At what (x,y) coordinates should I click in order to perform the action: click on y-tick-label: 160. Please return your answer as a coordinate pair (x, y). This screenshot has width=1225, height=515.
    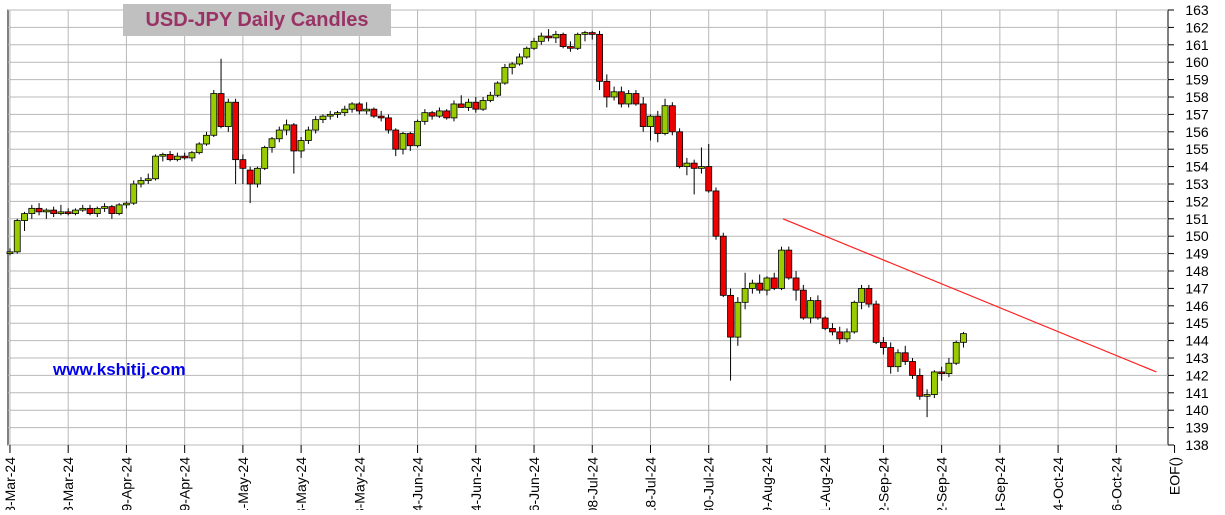
    Looking at the image, I should click on (1197, 62).